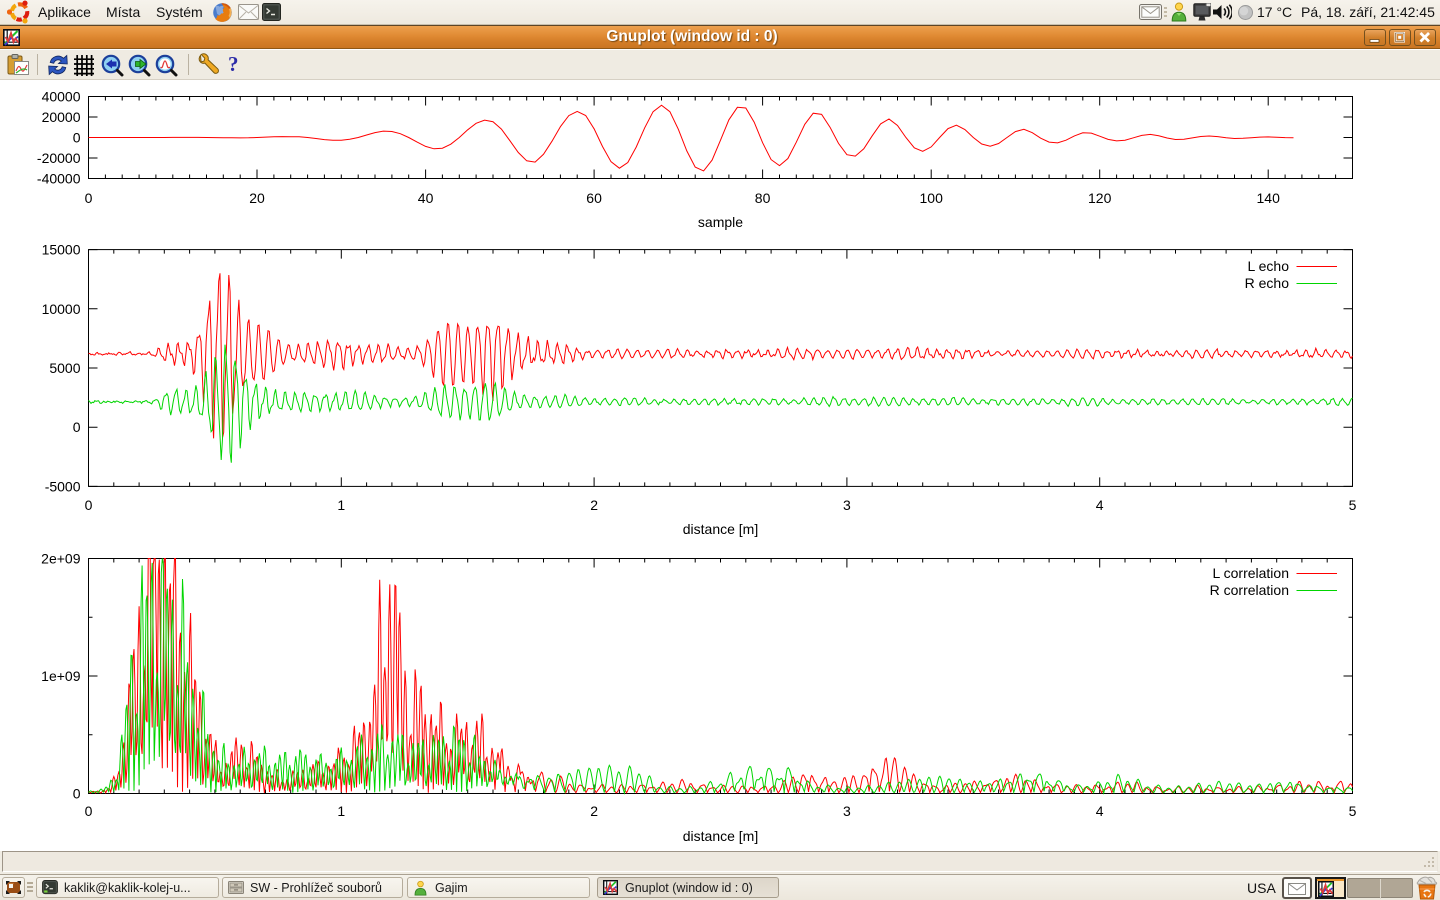 Image resolution: width=1440 pixels, height=900 pixels. Describe the element at coordinates (61, 97) in the screenshot. I see `svg-text: 40000` at that location.